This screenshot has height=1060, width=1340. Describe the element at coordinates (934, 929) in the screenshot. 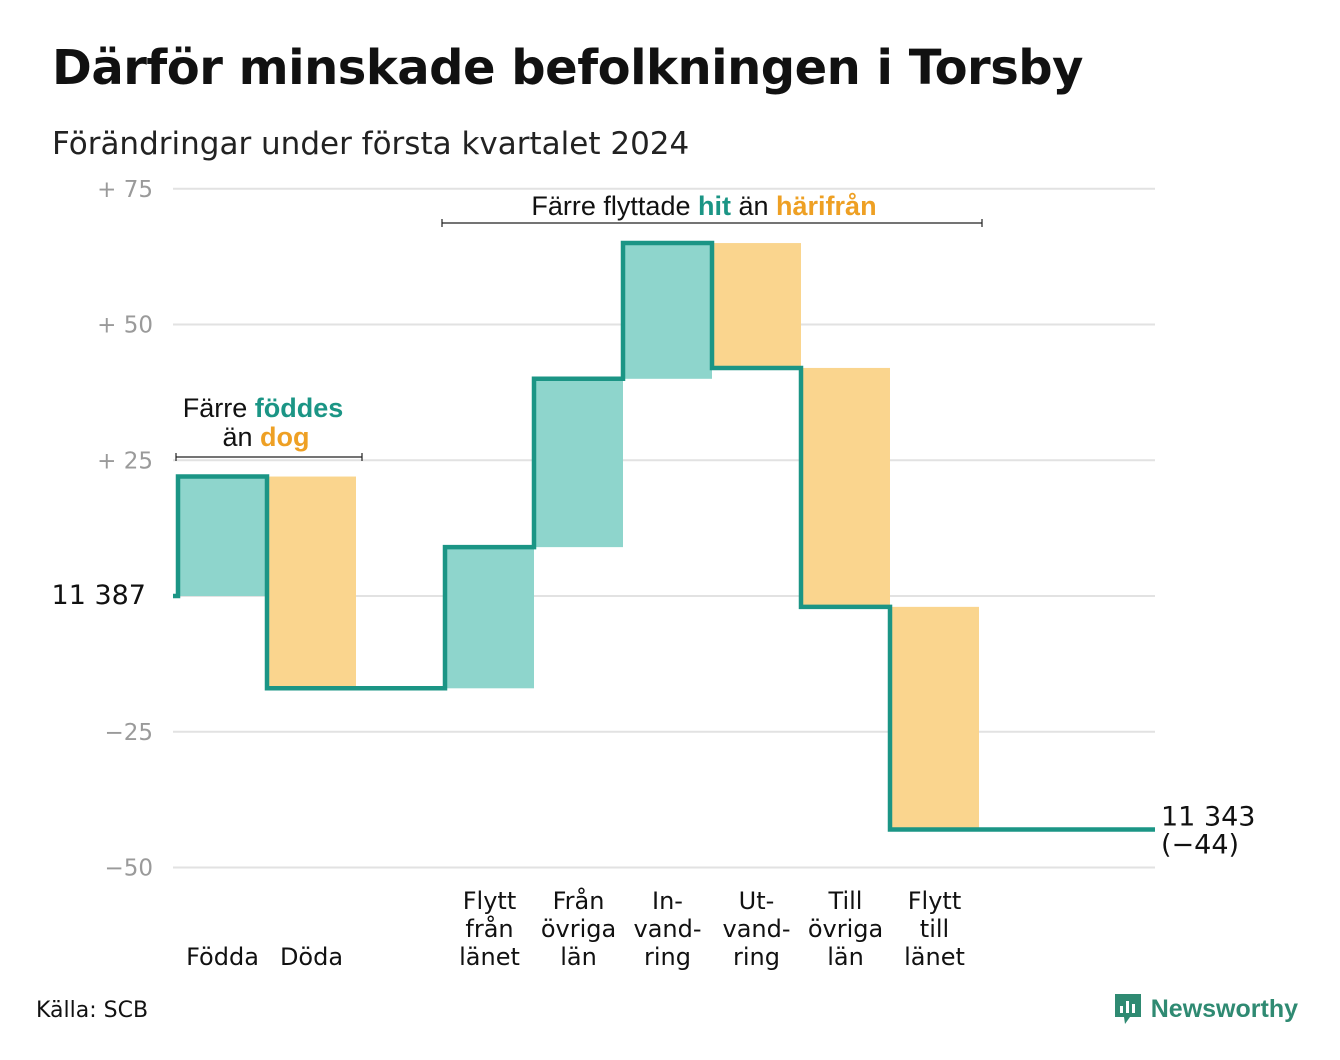

I see `category-label: till` at that location.